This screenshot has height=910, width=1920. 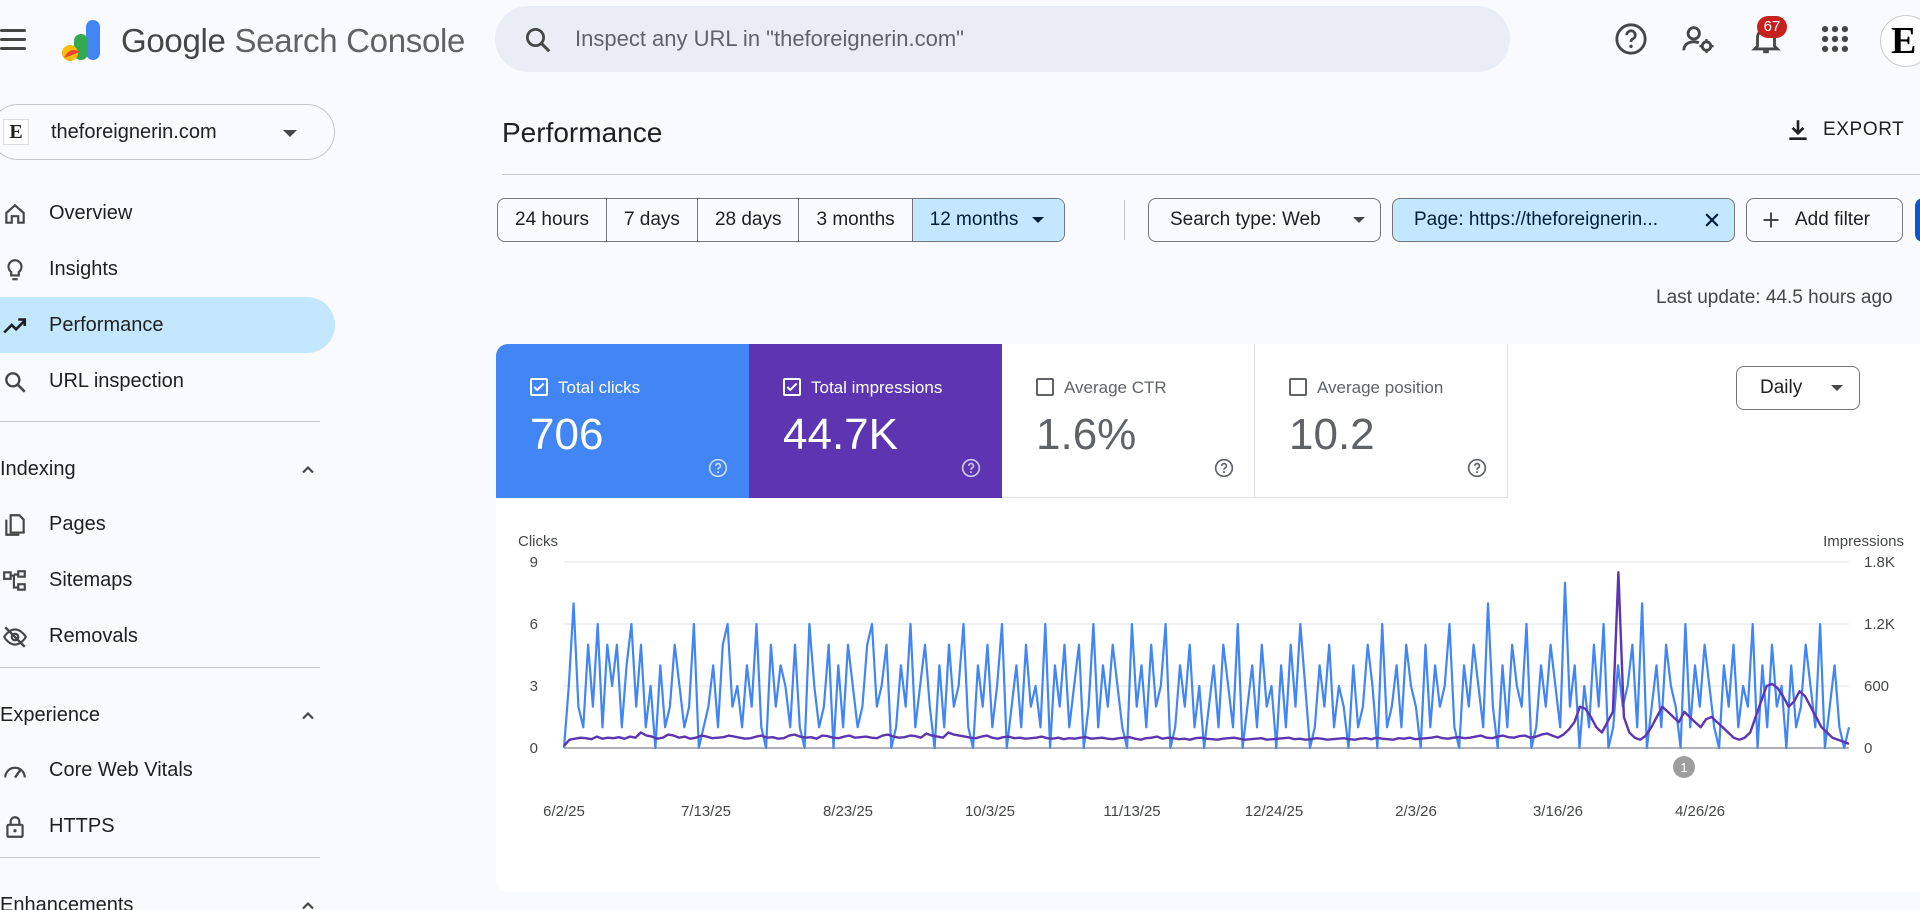 I want to click on property-favicon: E, so click(x=16, y=132).